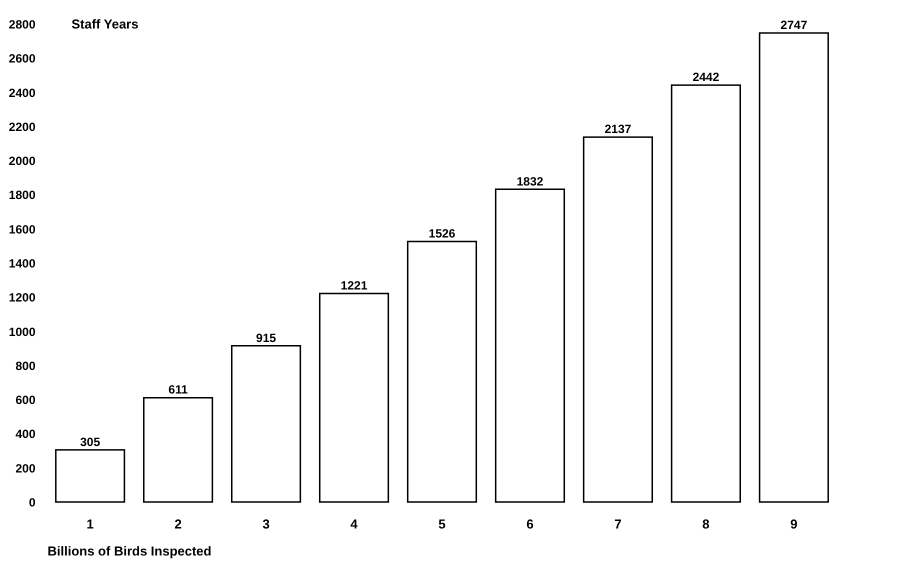 Image resolution: width=902 pixels, height=585 pixels. What do you see at coordinates (178, 524) in the screenshot?
I see `x-tick-label: 2` at bounding box center [178, 524].